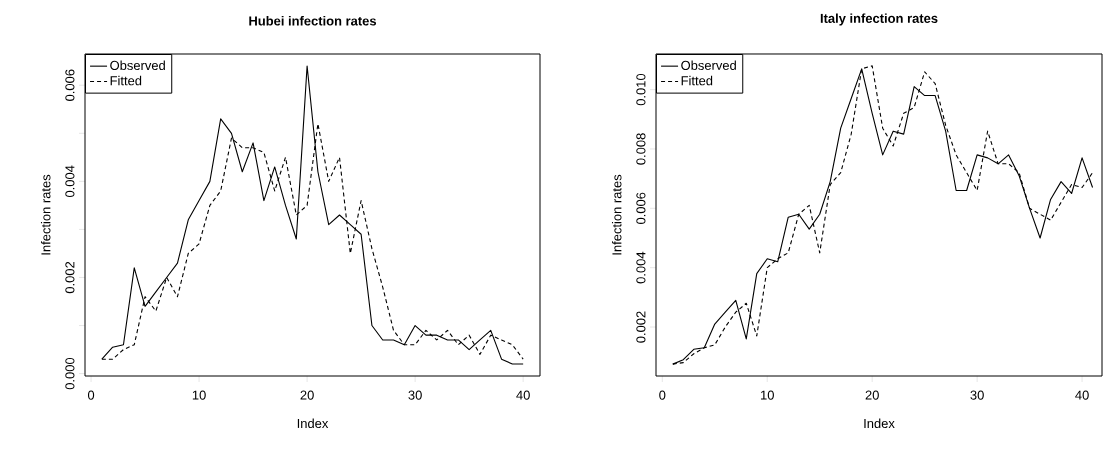 Image resolution: width=1104 pixels, height=454 pixels. I want to click on y-tick-label: 0.000, so click(70, 373).